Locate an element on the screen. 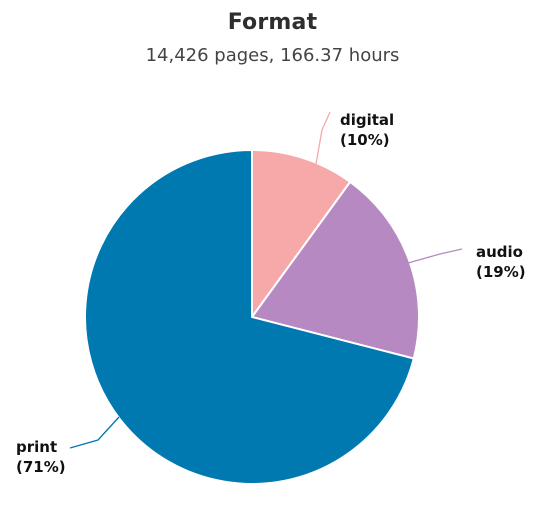  slice-label-digital: digital (10%) is located at coordinates (367, 130).